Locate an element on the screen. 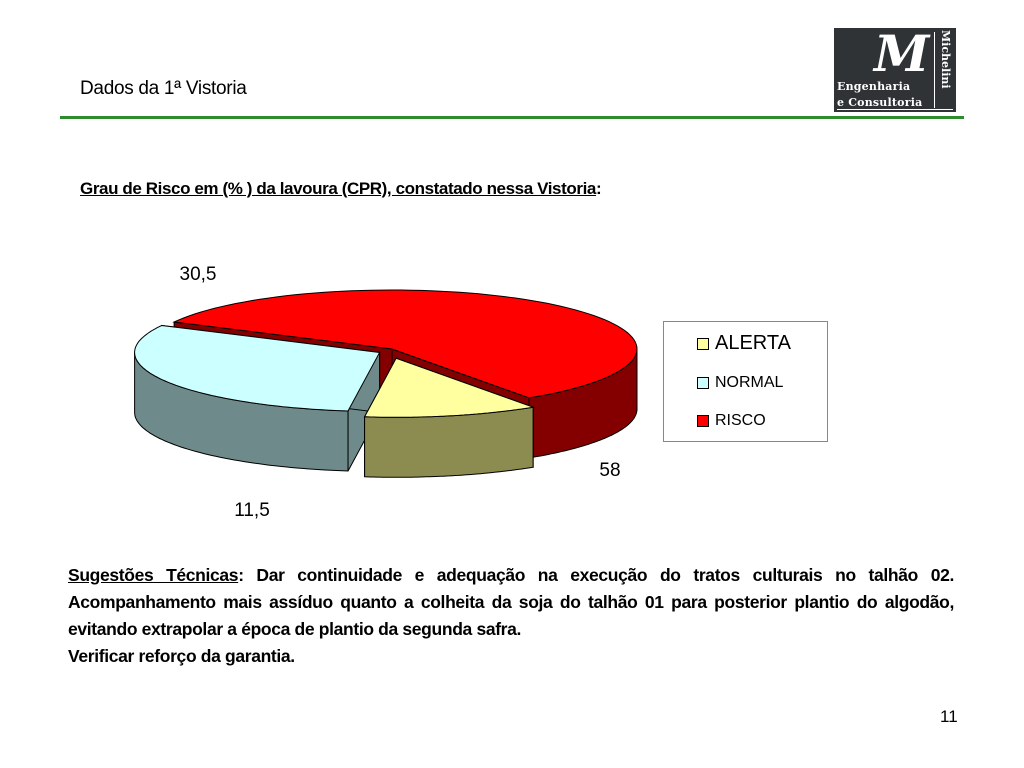 This screenshot has width=1024, height=768. pie-slice-risco-top is located at coordinates (405, 344).